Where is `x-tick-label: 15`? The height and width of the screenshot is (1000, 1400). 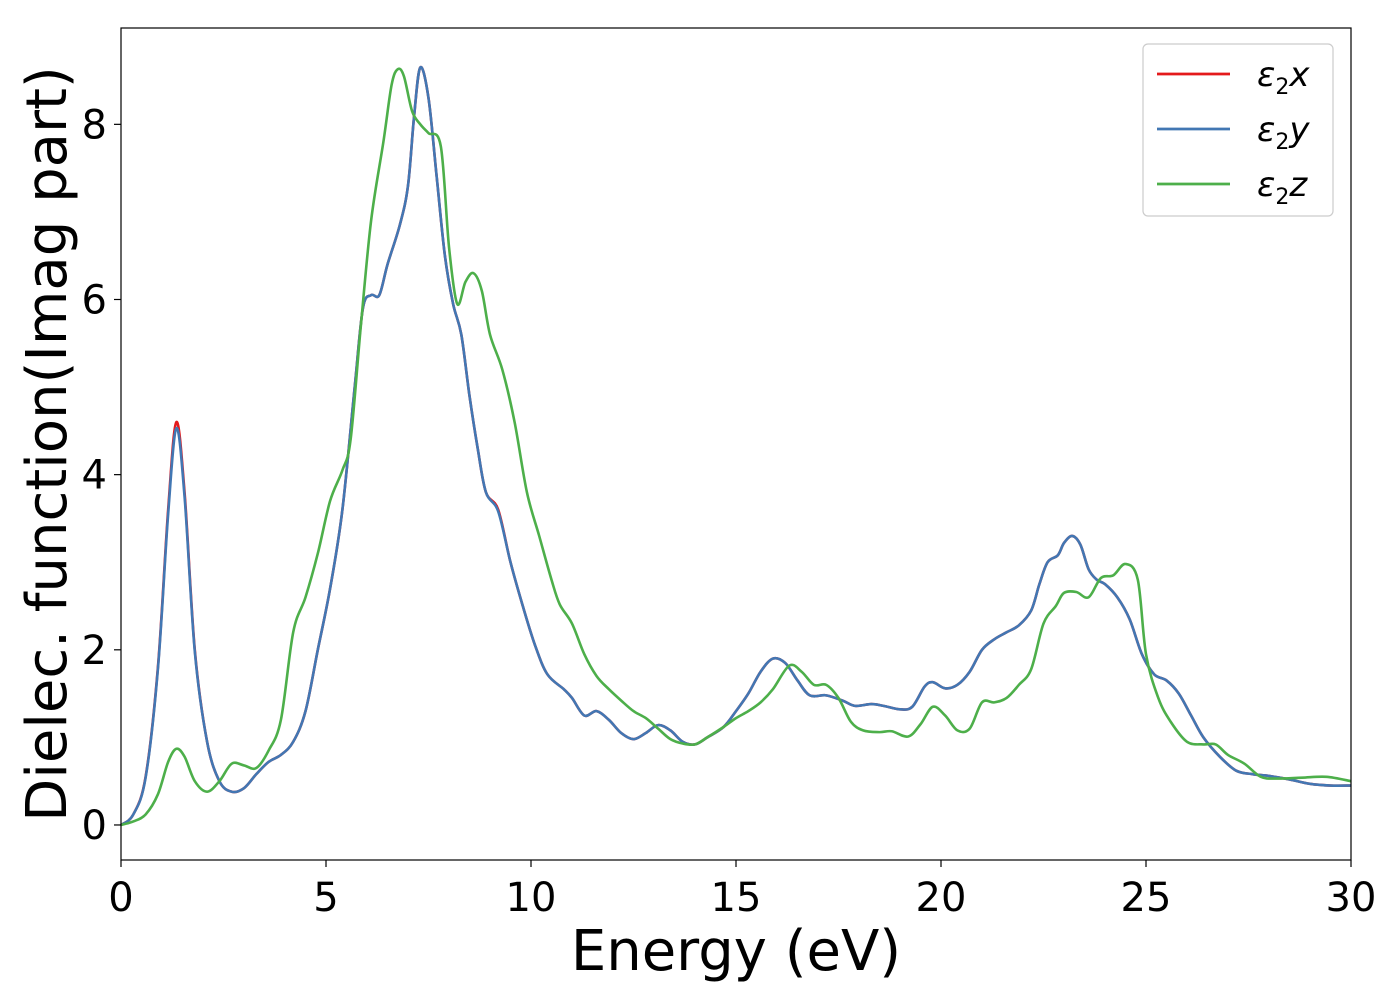 x-tick-label: 15 is located at coordinates (736, 898).